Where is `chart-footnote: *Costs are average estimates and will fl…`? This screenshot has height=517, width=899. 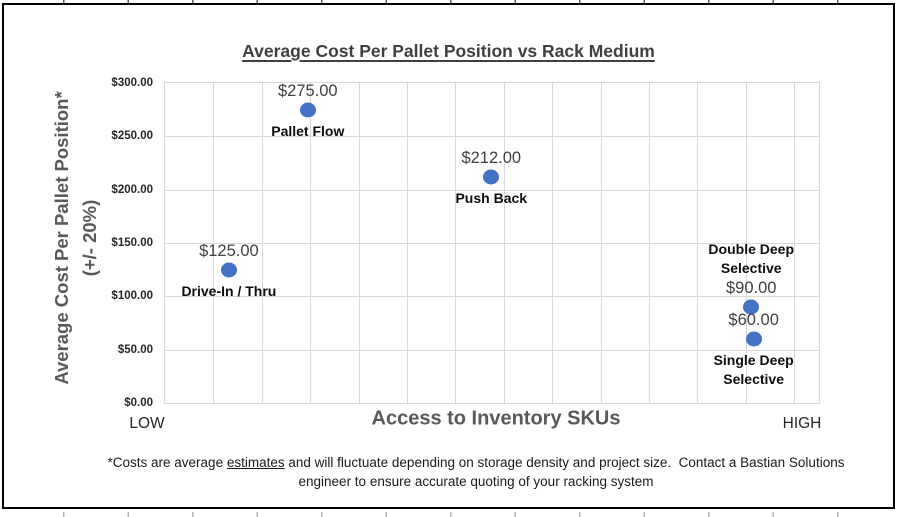 chart-footnote: *Costs are average estimates and will fl… is located at coordinates (471, 472).